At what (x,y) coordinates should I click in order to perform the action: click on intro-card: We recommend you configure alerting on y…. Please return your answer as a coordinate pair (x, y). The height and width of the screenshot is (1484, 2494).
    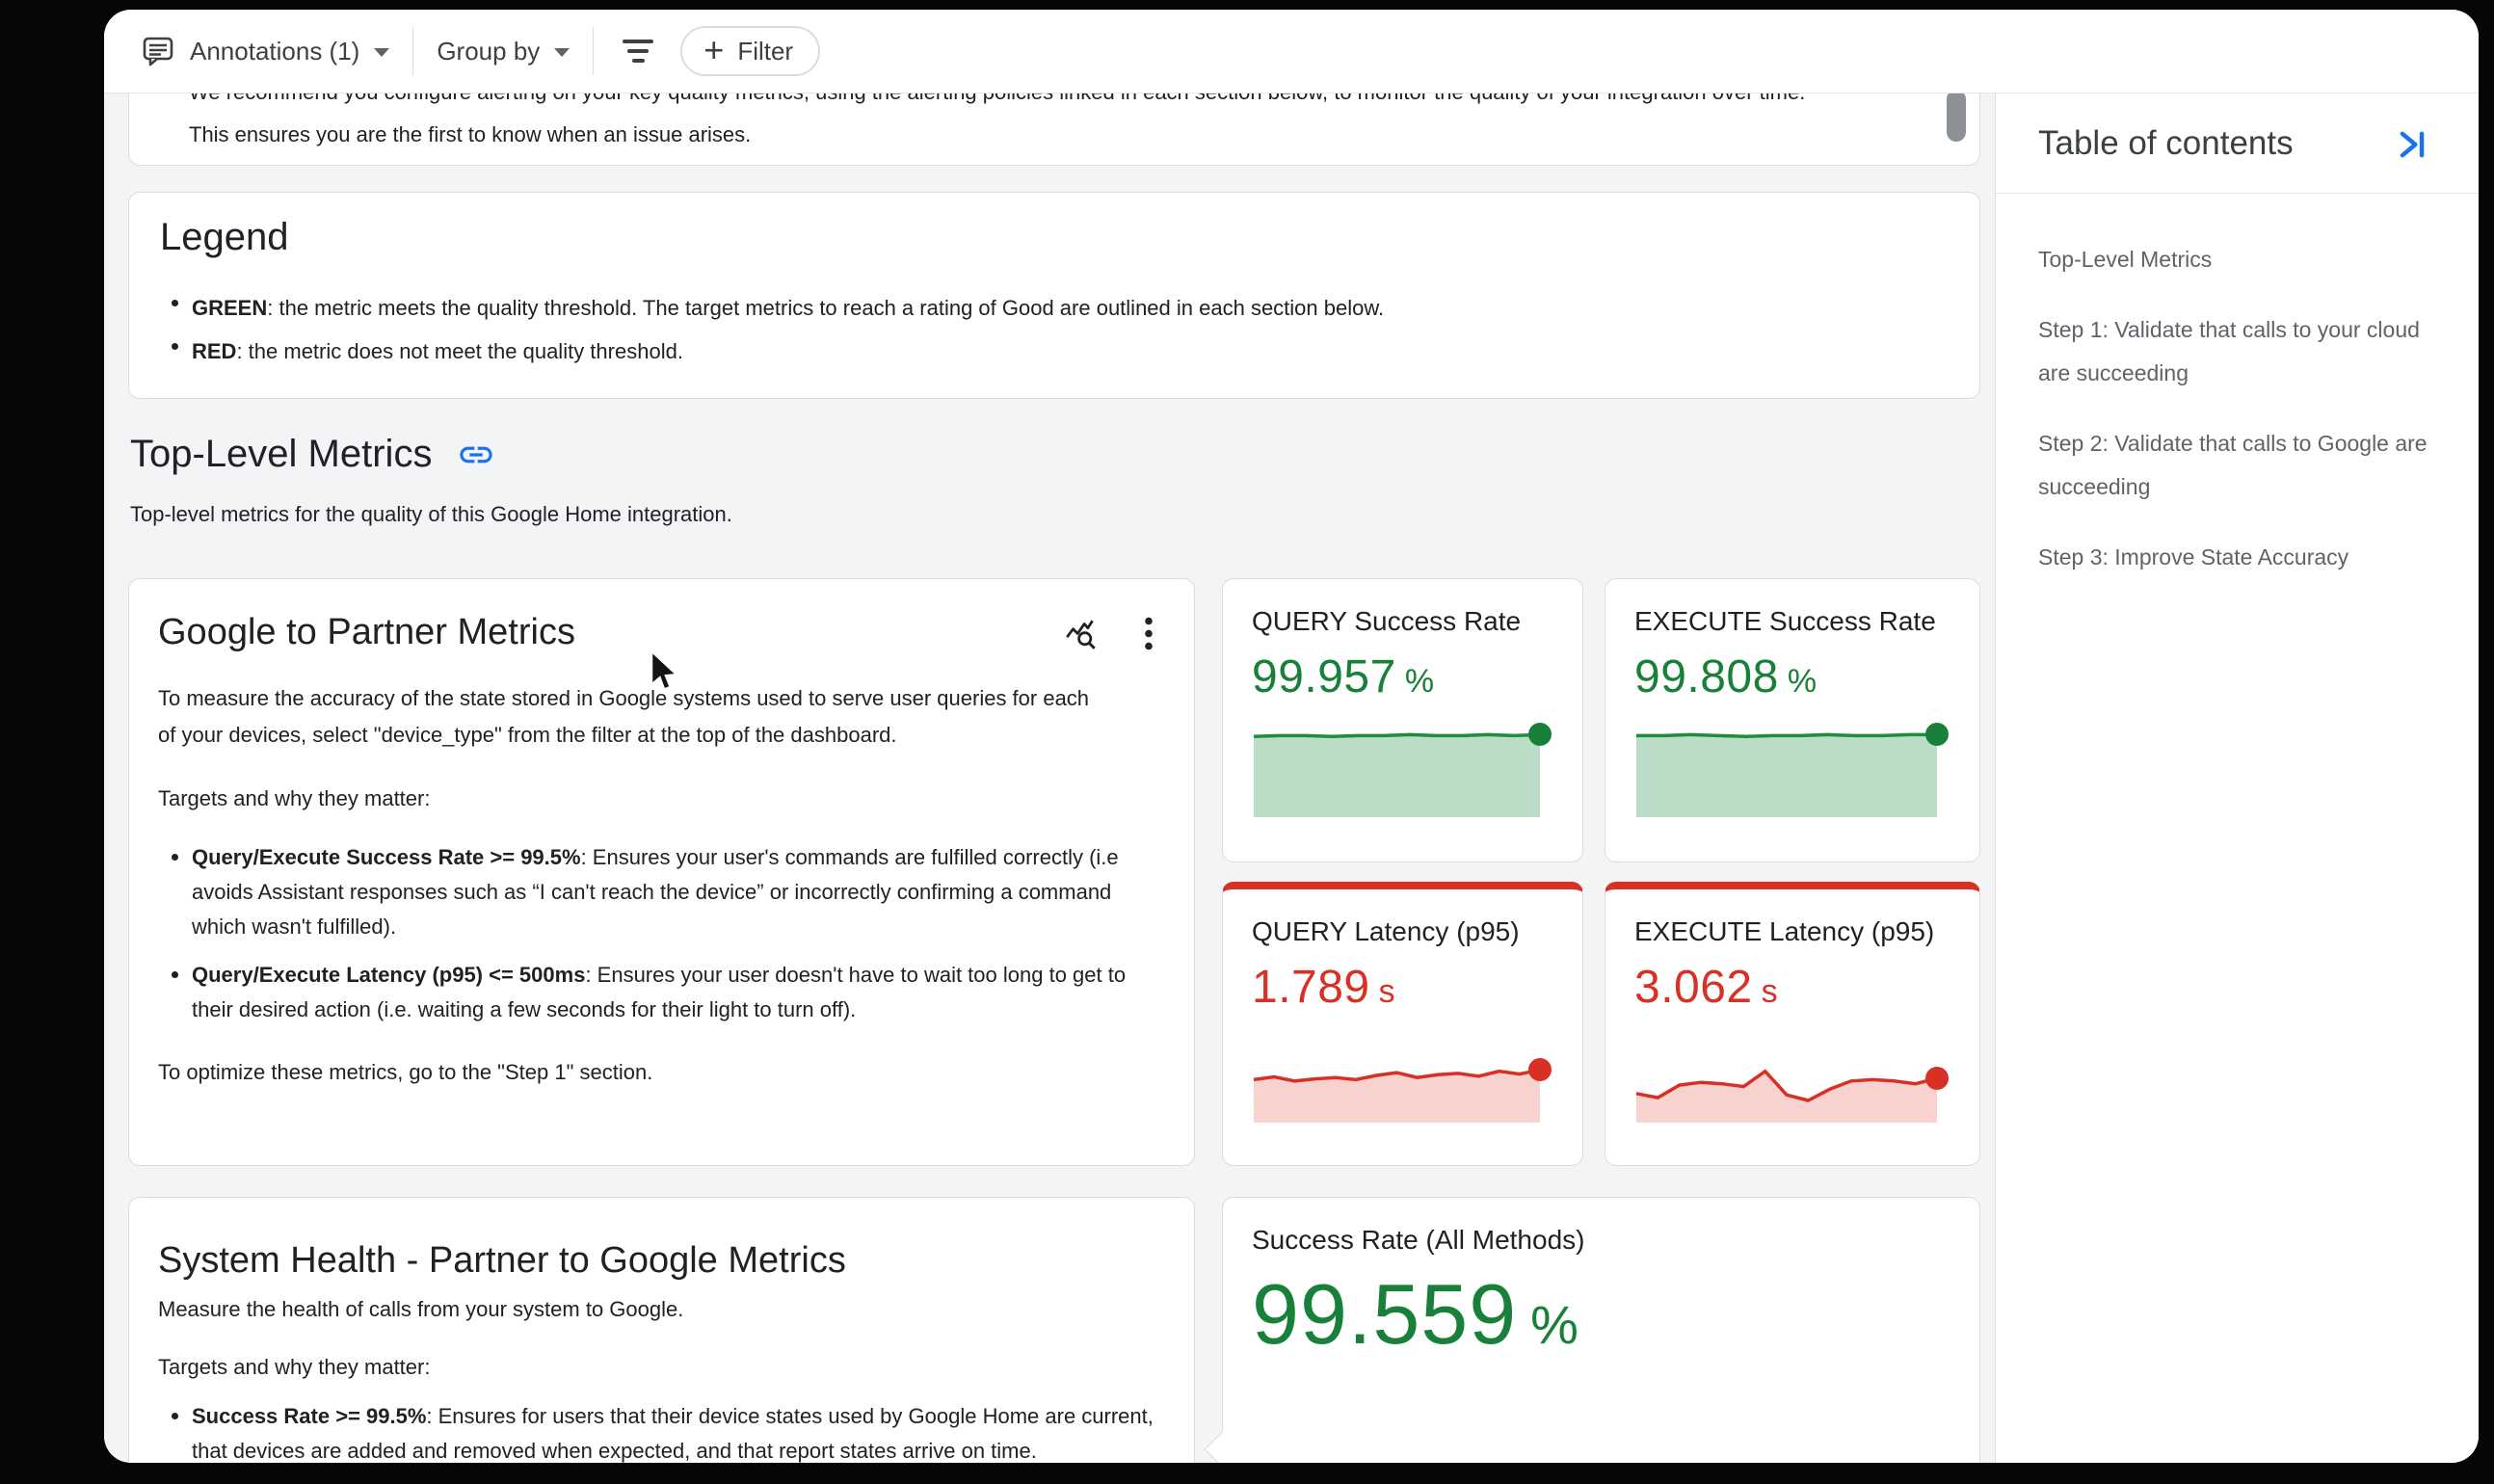
    Looking at the image, I should click on (1054, 129).